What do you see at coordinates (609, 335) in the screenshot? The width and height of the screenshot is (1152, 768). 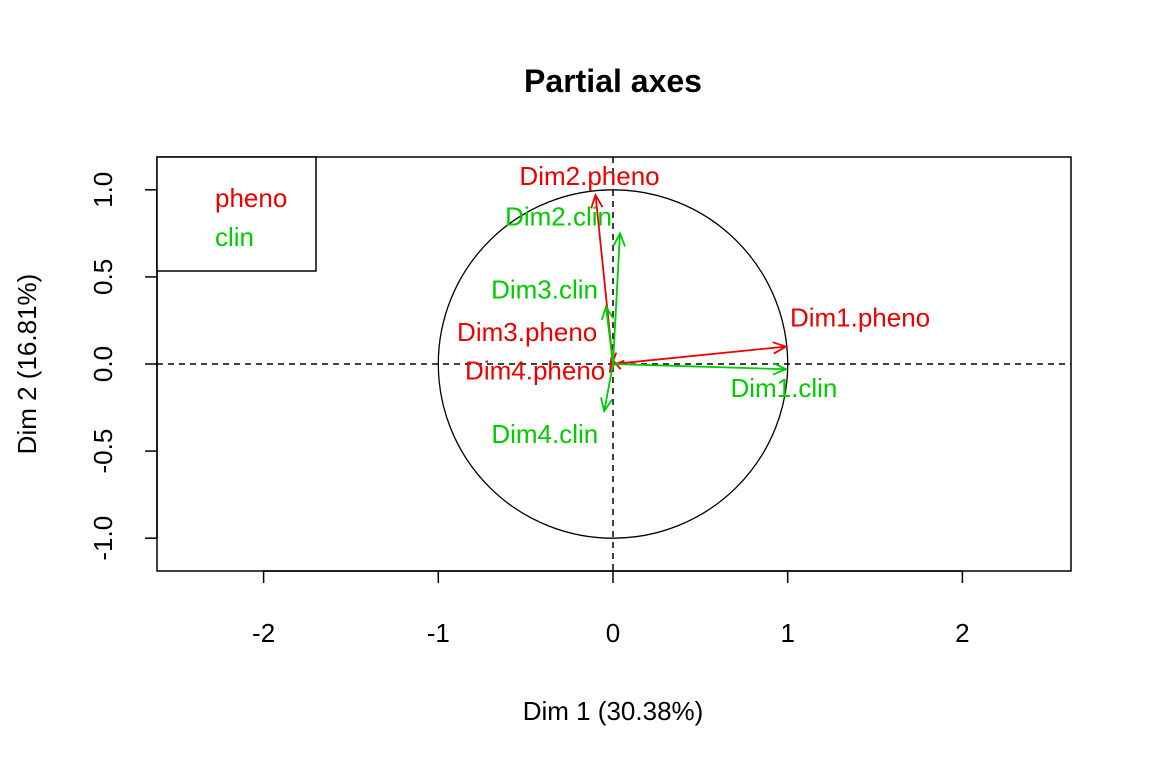 I see `dim3-clin-arrow` at bounding box center [609, 335].